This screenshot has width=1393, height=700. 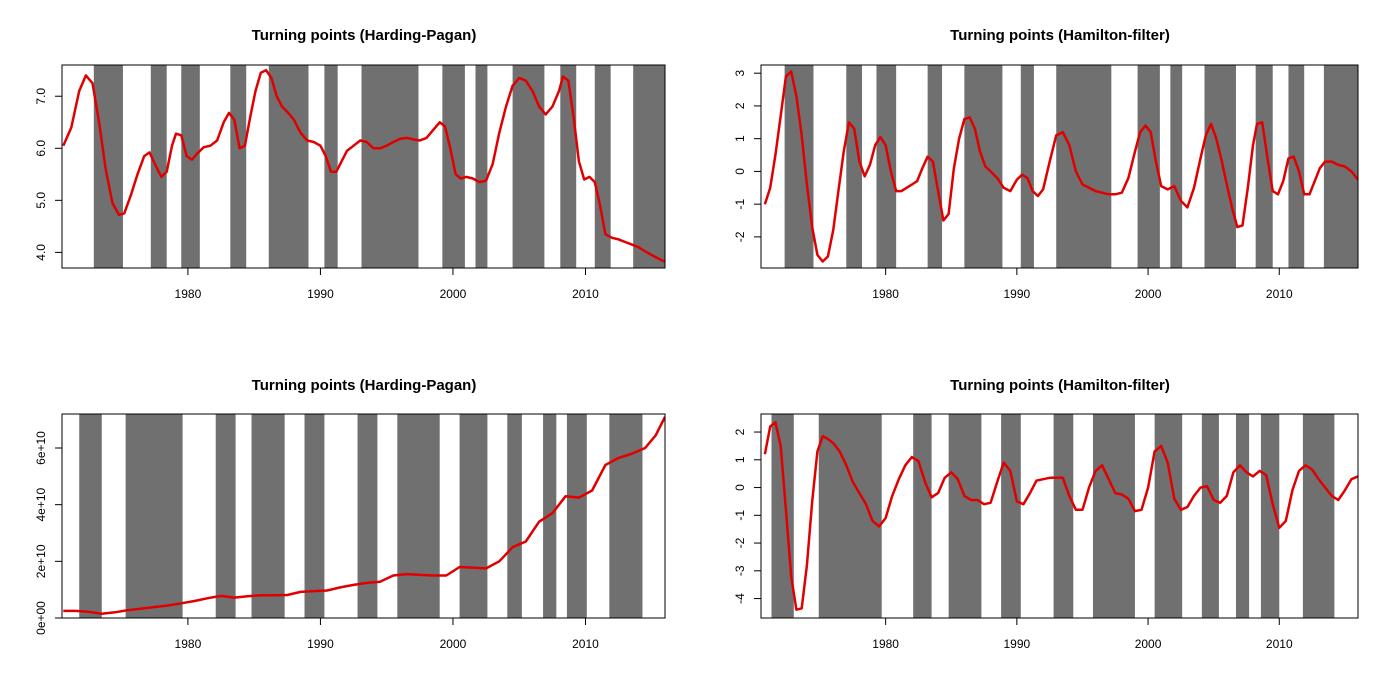 What do you see at coordinates (41, 148) in the screenshot?
I see `y-tick-label: 6.0` at bounding box center [41, 148].